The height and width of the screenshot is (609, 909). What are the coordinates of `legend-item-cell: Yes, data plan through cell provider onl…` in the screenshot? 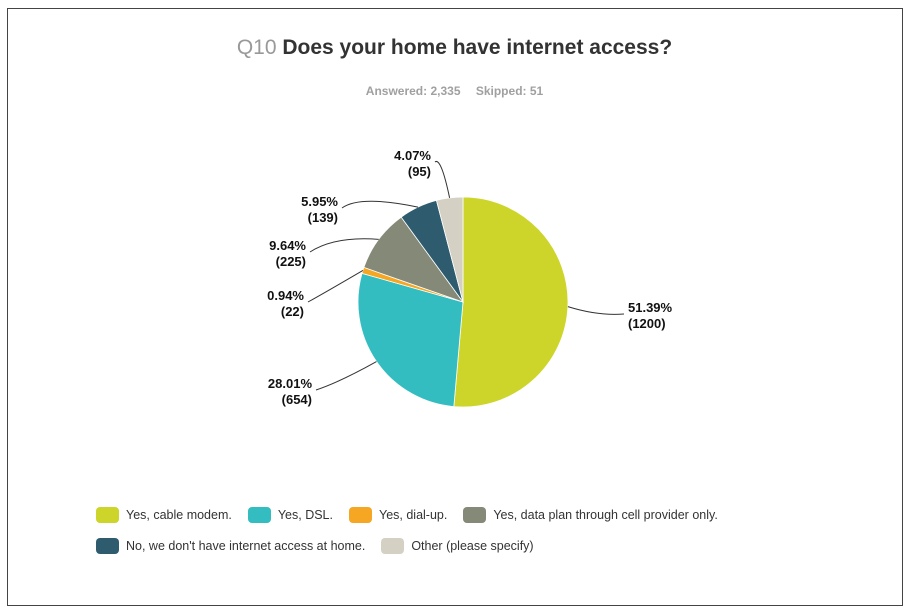 It's located at (590, 515).